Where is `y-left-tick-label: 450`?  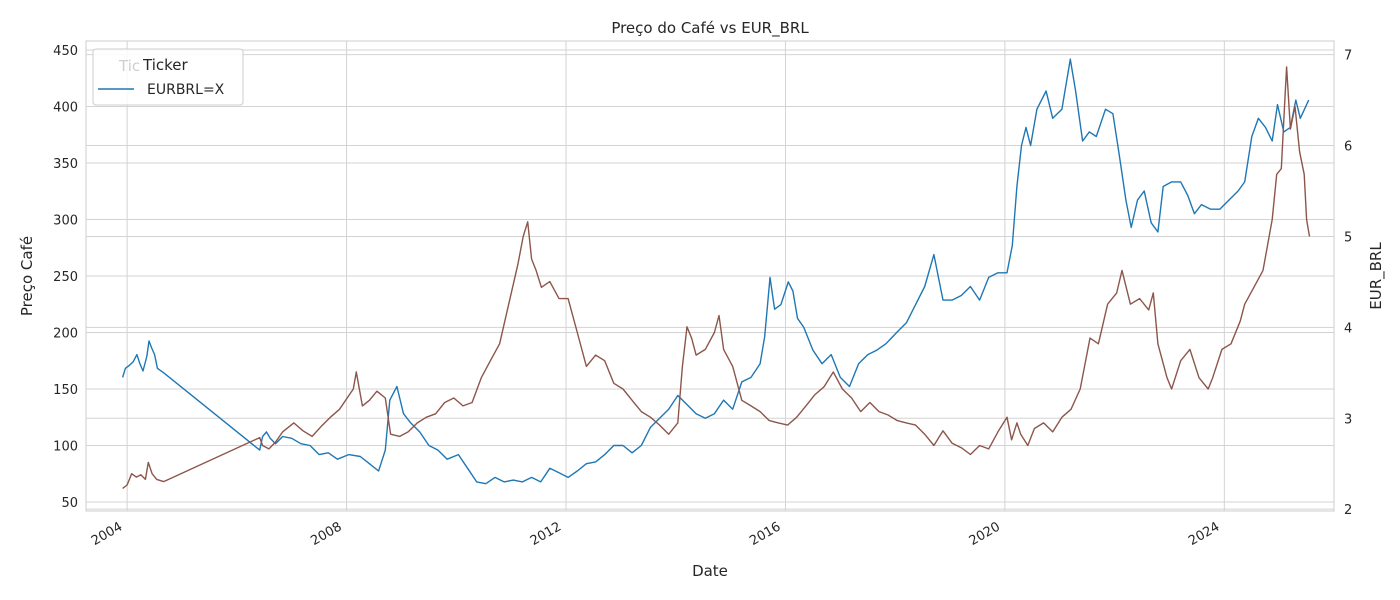 y-left-tick-label: 450 is located at coordinates (65, 51).